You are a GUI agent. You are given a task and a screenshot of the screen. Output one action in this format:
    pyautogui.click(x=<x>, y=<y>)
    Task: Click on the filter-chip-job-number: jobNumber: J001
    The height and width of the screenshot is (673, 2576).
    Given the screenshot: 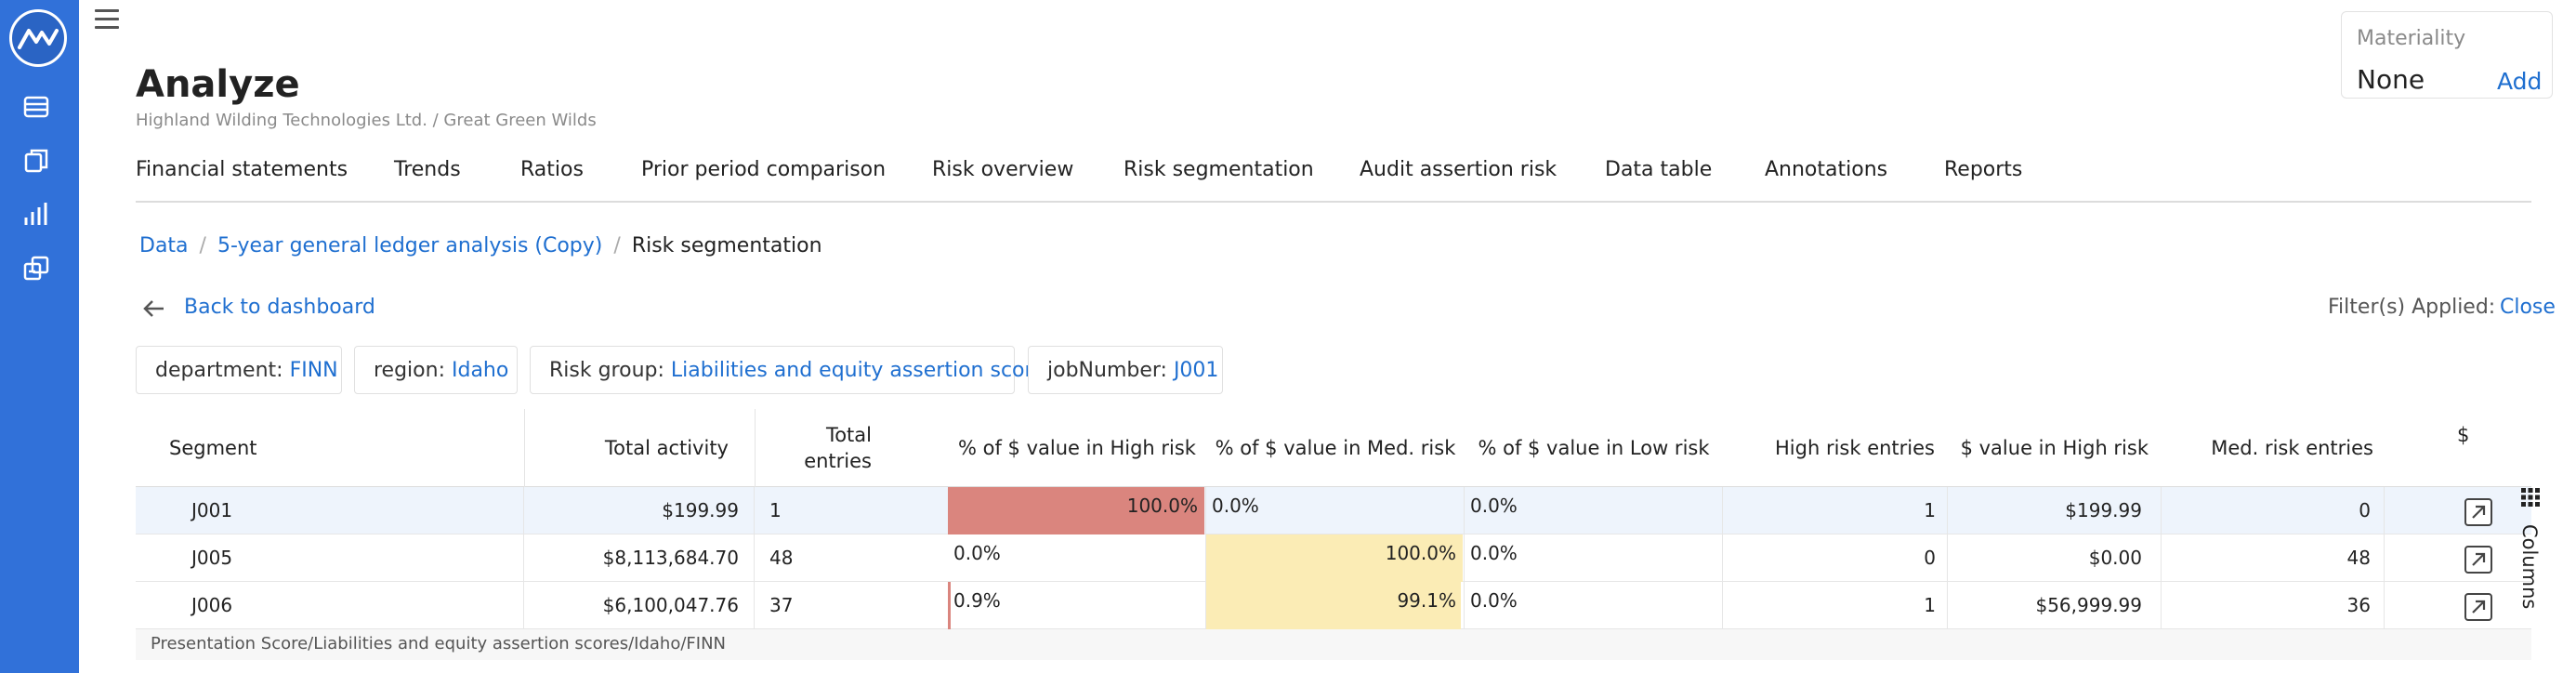 What is the action you would take?
    pyautogui.click(x=1125, y=370)
    